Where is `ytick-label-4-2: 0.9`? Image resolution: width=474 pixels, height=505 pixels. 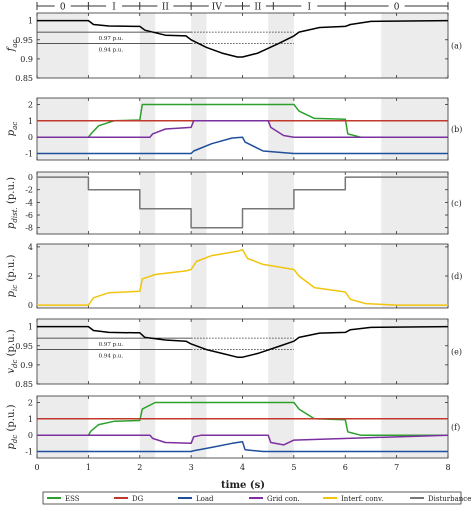 ytick-label-4-2: 0.9 is located at coordinates (26, 365).